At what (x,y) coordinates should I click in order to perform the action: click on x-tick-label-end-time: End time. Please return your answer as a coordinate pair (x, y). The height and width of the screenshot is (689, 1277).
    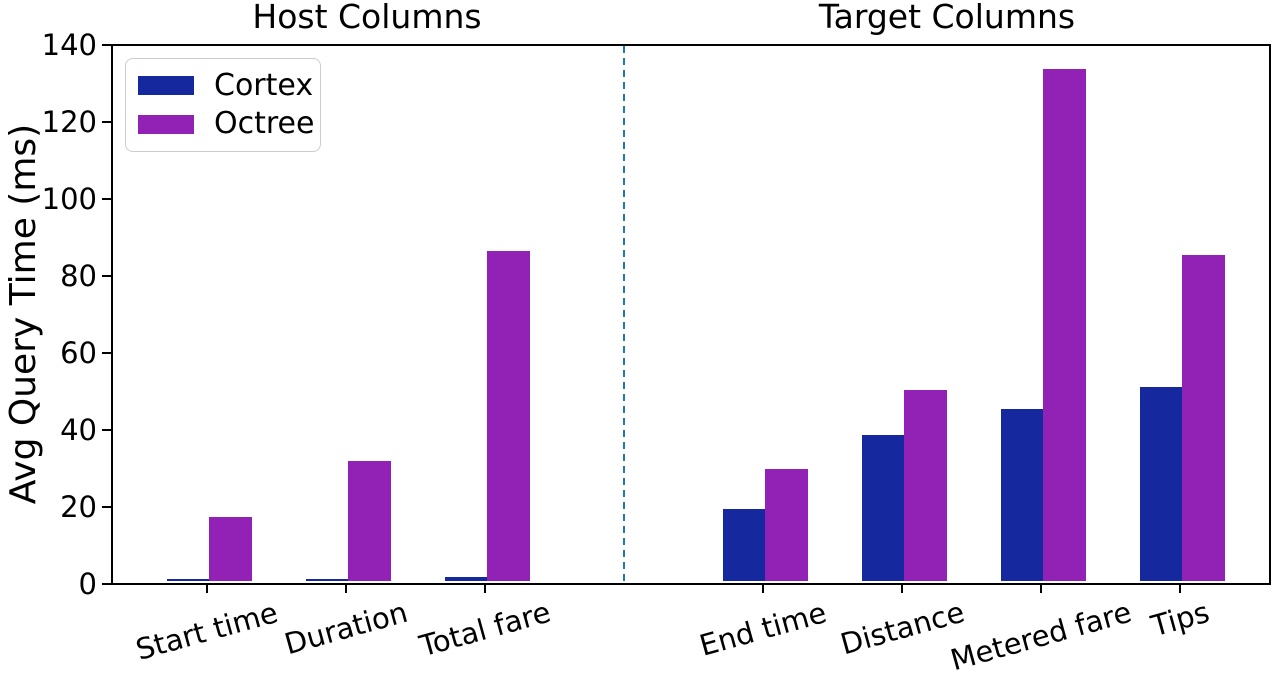
    Looking at the image, I should click on (763, 629).